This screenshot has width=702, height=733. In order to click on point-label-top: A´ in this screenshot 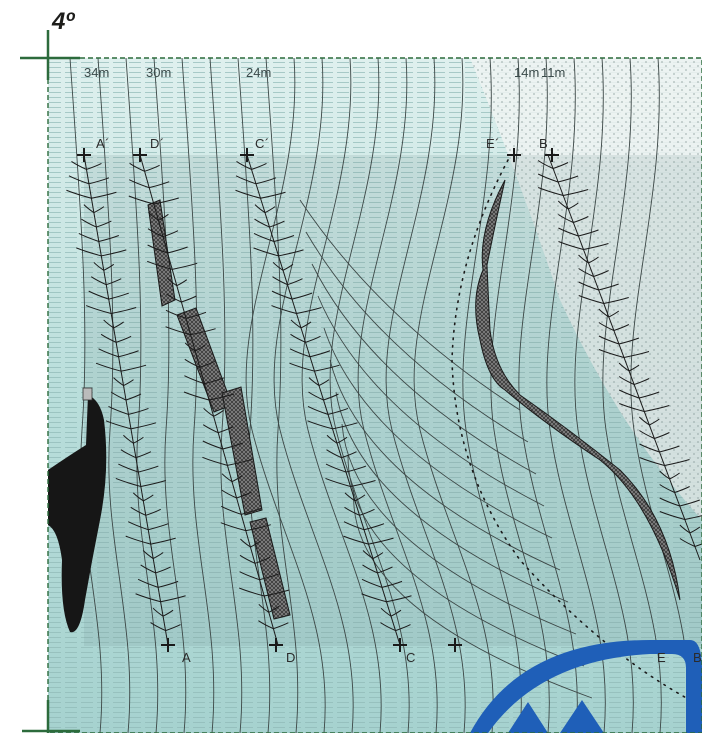, I will do `click(103, 143)`.